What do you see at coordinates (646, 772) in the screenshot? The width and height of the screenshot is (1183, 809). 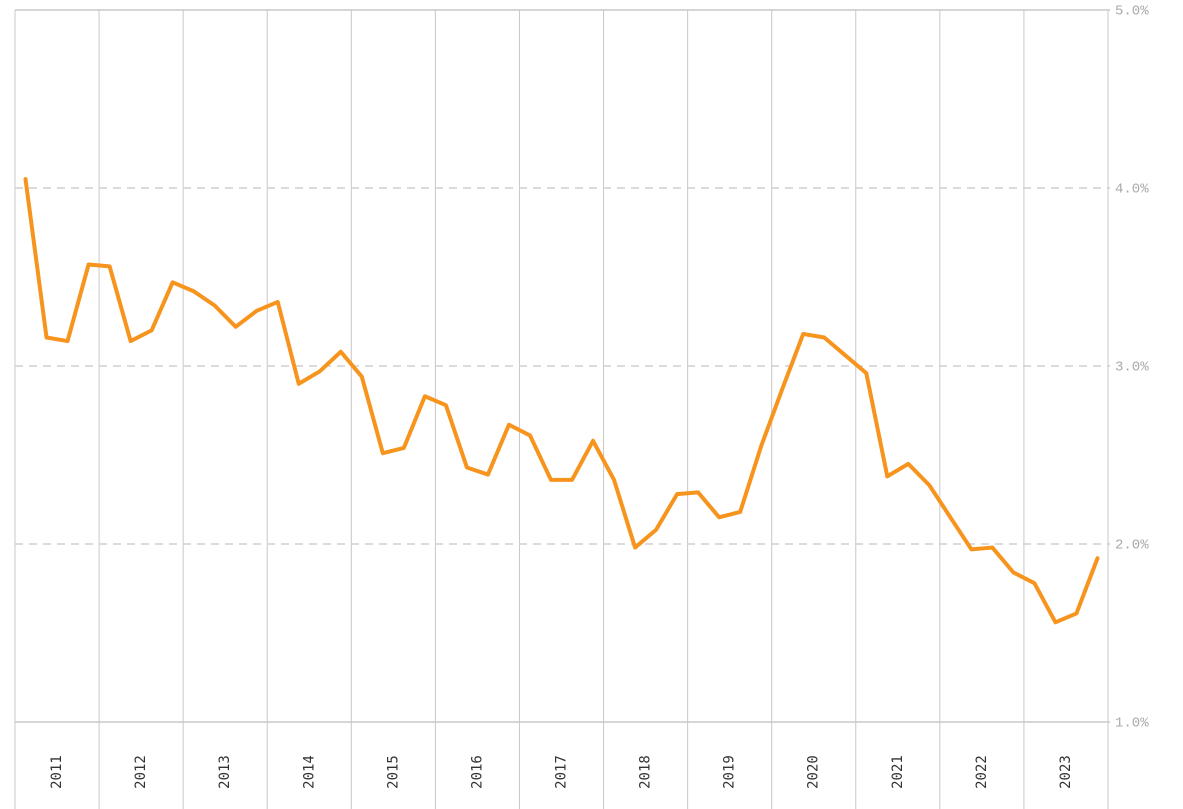 I see `x-tick-label: 2018` at bounding box center [646, 772].